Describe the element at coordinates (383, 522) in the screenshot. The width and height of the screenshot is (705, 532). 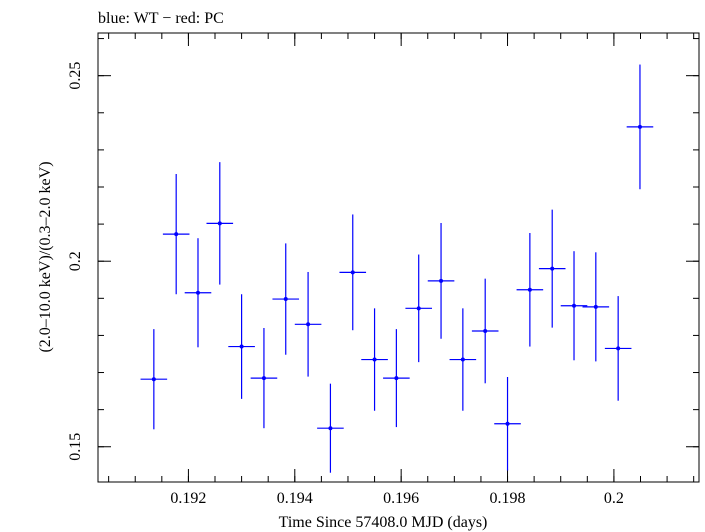
I see `x-axis-label: Time Since 57408.0 MJD (days)` at that location.